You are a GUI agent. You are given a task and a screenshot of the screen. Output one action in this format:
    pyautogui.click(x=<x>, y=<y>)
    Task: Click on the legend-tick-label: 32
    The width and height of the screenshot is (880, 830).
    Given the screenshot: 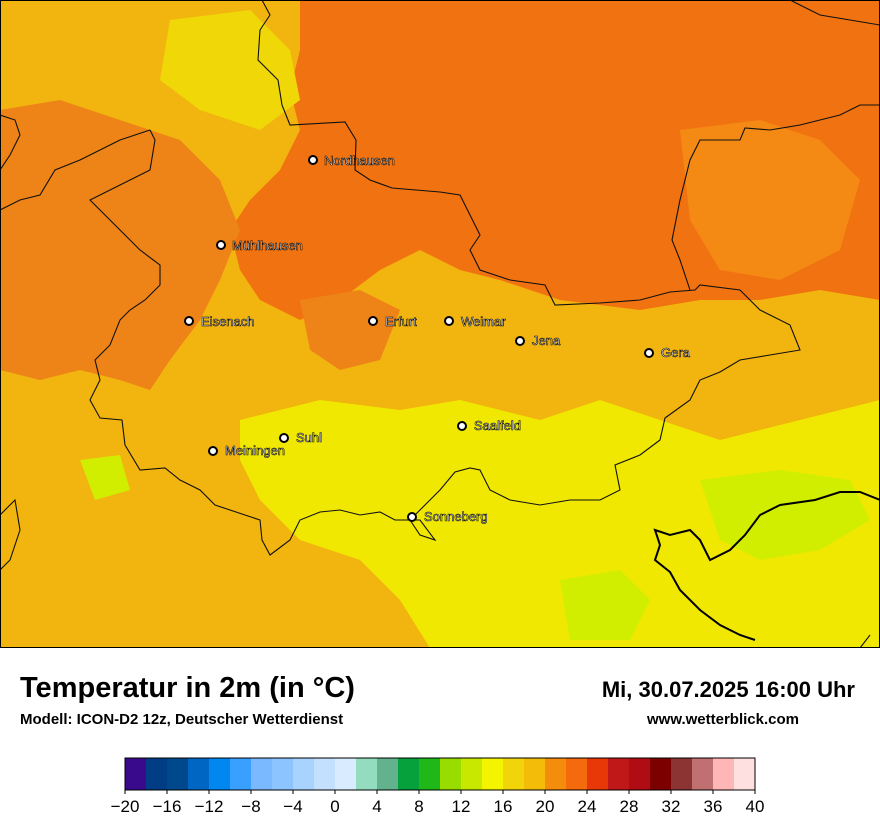 What is the action you would take?
    pyautogui.click(x=671, y=806)
    